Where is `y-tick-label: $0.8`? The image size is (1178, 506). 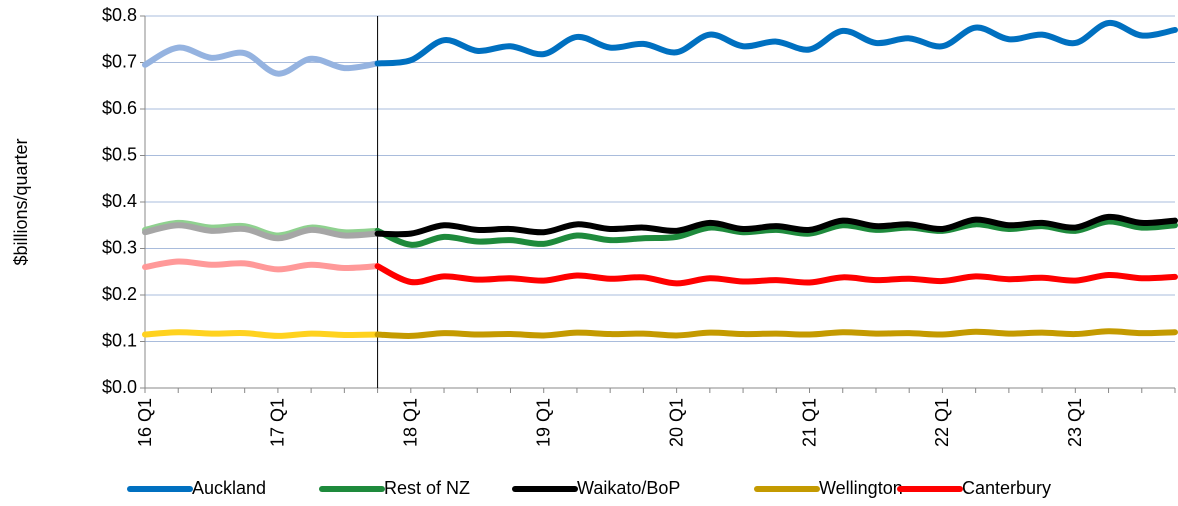
y-tick-label: $0.8 is located at coordinates (119, 15).